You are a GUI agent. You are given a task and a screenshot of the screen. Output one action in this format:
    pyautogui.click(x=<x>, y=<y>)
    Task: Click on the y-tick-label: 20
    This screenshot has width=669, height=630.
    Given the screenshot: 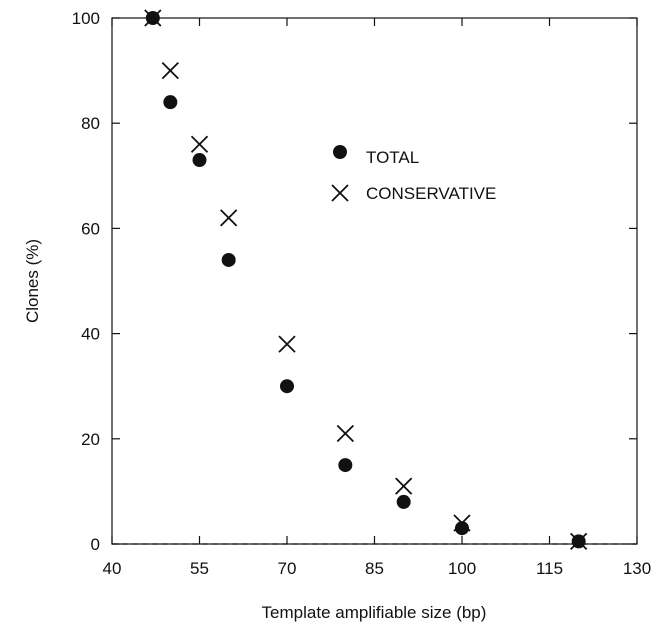 What is the action you would take?
    pyautogui.click(x=90, y=439)
    